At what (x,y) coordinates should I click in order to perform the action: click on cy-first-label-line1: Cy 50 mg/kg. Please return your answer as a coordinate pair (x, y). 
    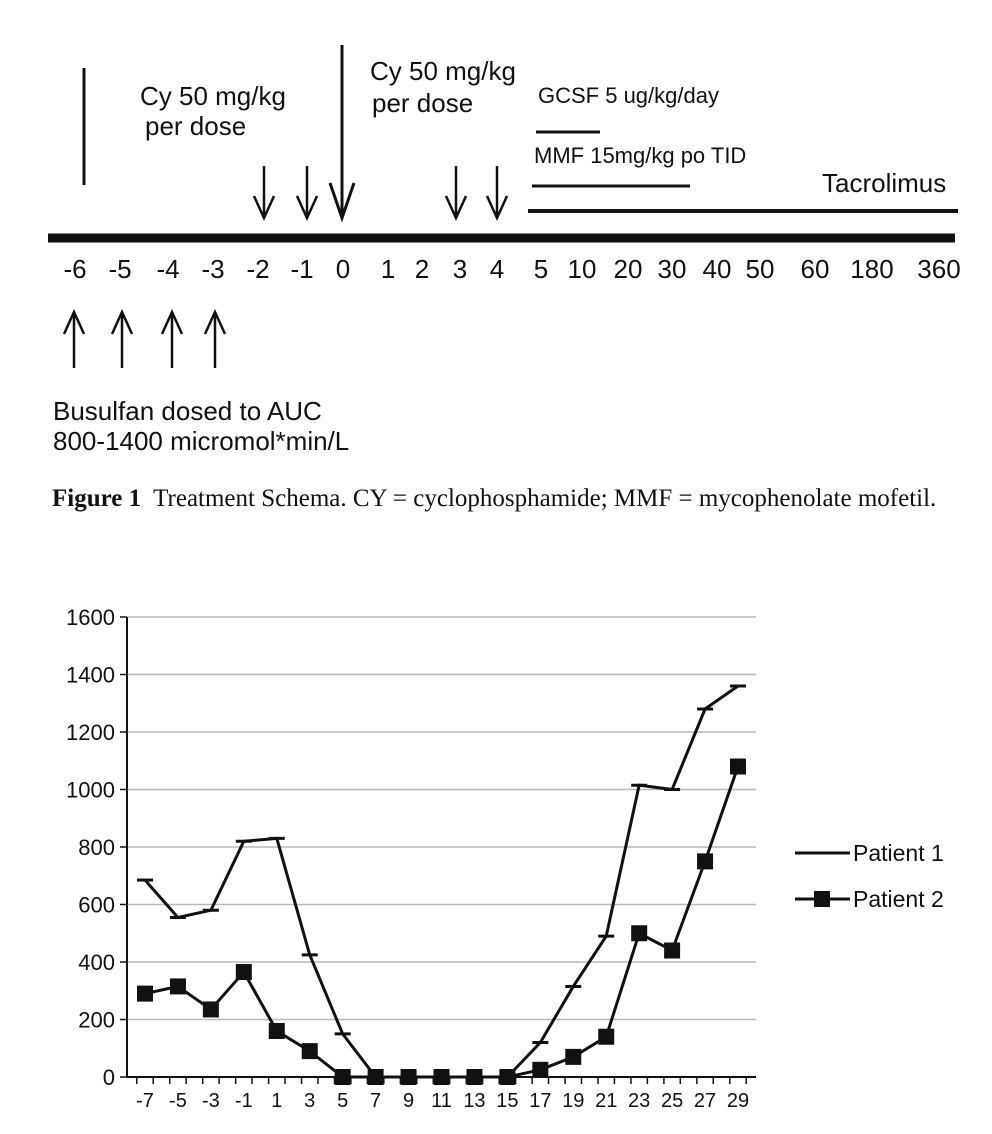
    Looking at the image, I should click on (213, 96).